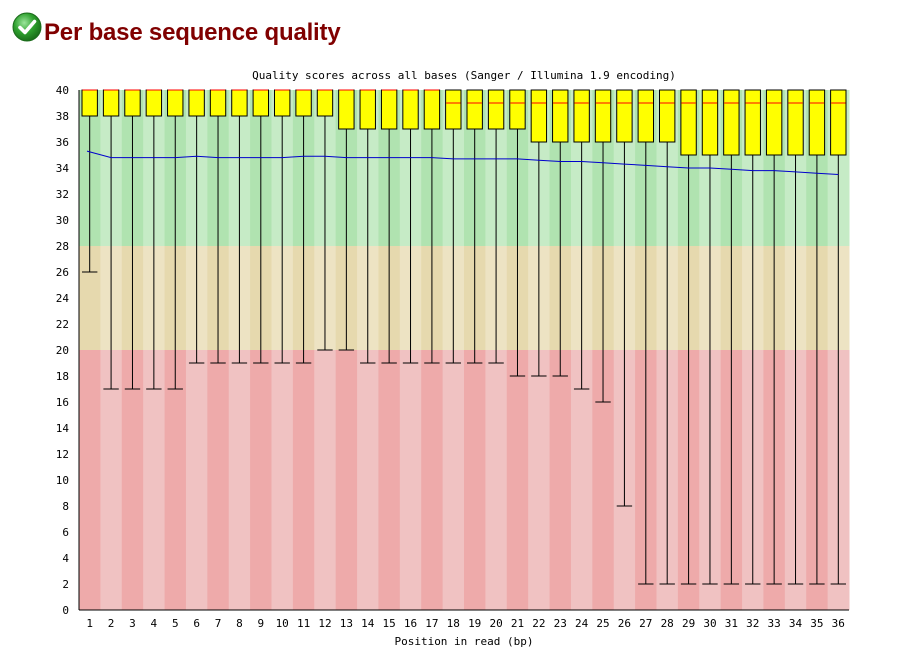  What do you see at coordinates (65, 532) in the screenshot?
I see `y-tick-label-6: 6` at bounding box center [65, 532].